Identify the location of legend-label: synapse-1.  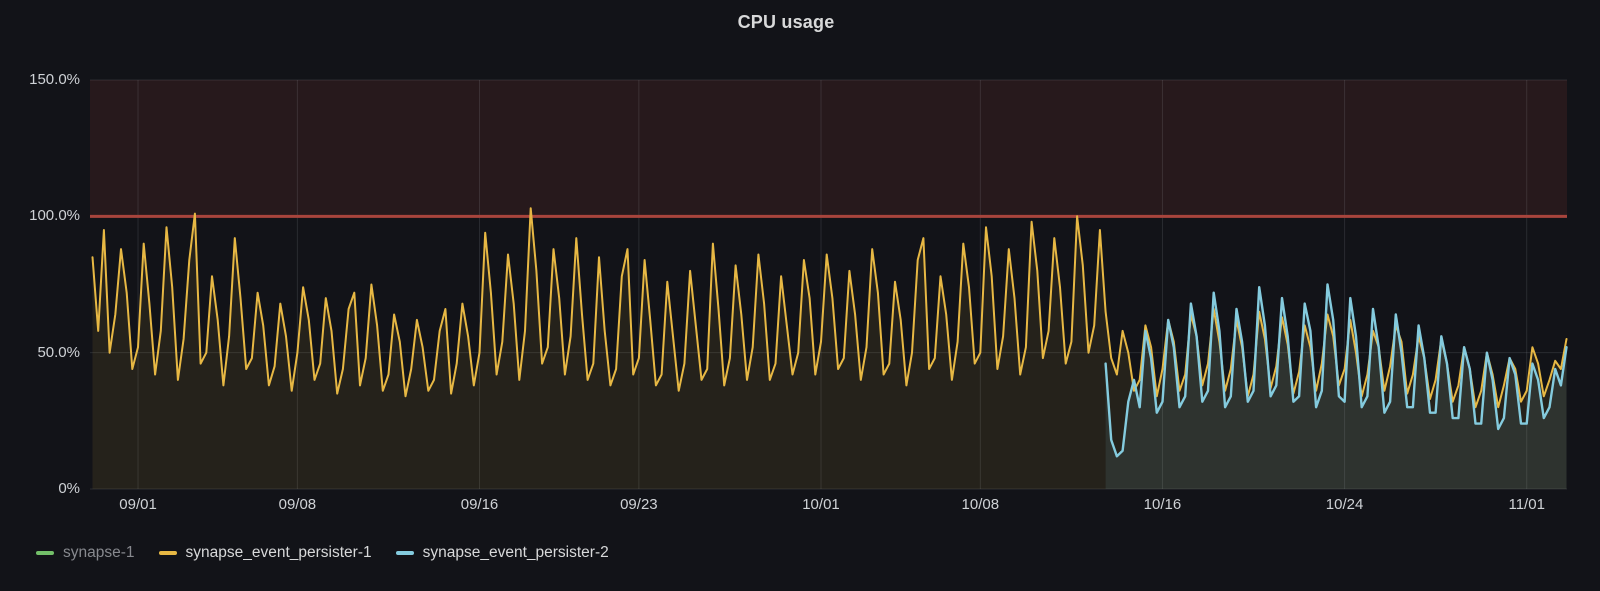
(99, 552).